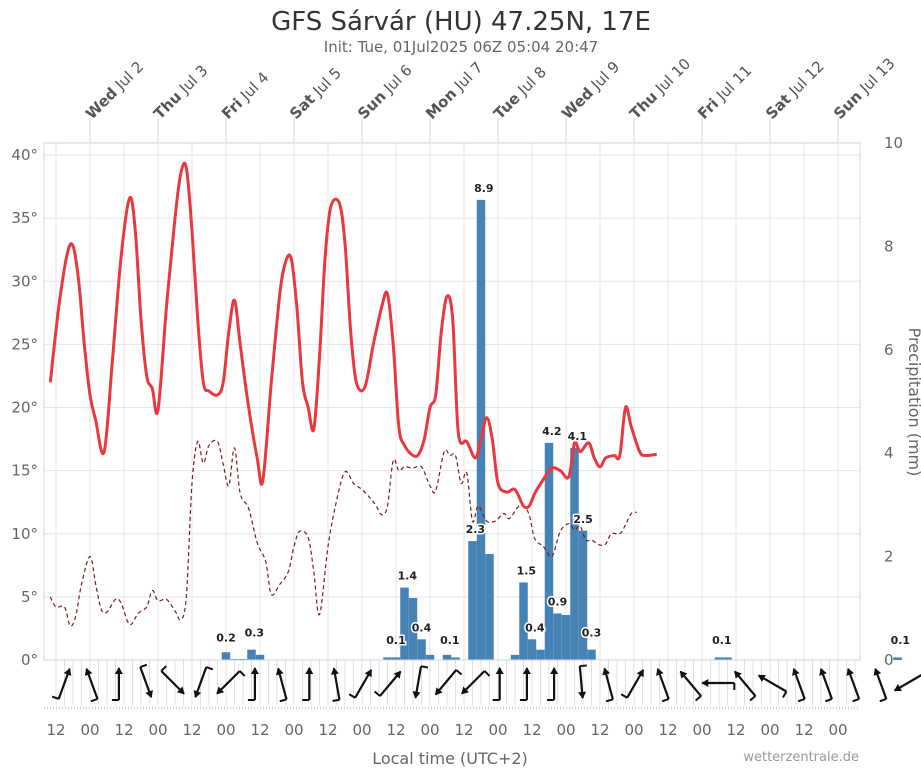 This screenshot has height=768, width=921. I want to click on day-label: Fri Jul 4, so click(245, 95).